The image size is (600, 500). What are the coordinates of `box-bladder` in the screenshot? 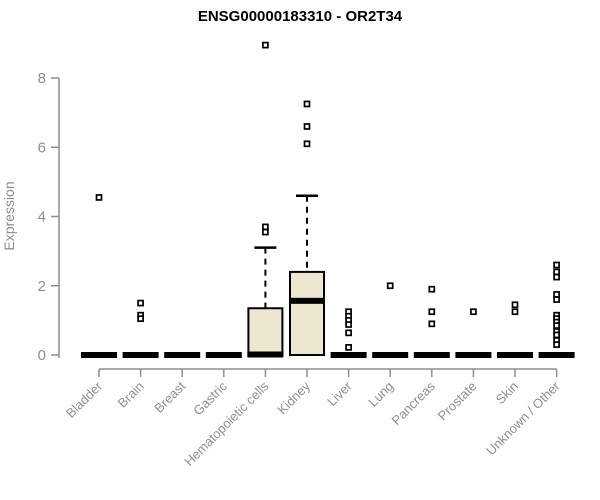 It's located at (99, 276).